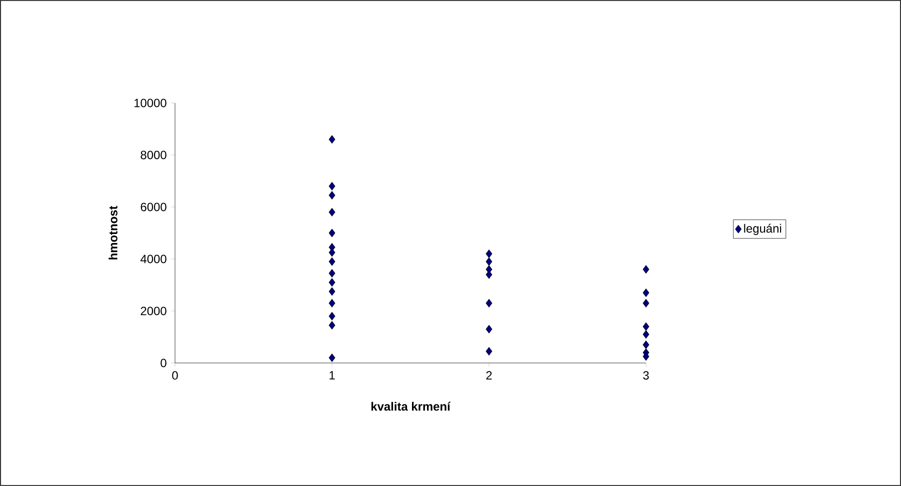 This screenshot has height=486, width=901. Describe the element at coordinates (763, 230) in the screenshot. I see `legend-label: leguáni` at that location.